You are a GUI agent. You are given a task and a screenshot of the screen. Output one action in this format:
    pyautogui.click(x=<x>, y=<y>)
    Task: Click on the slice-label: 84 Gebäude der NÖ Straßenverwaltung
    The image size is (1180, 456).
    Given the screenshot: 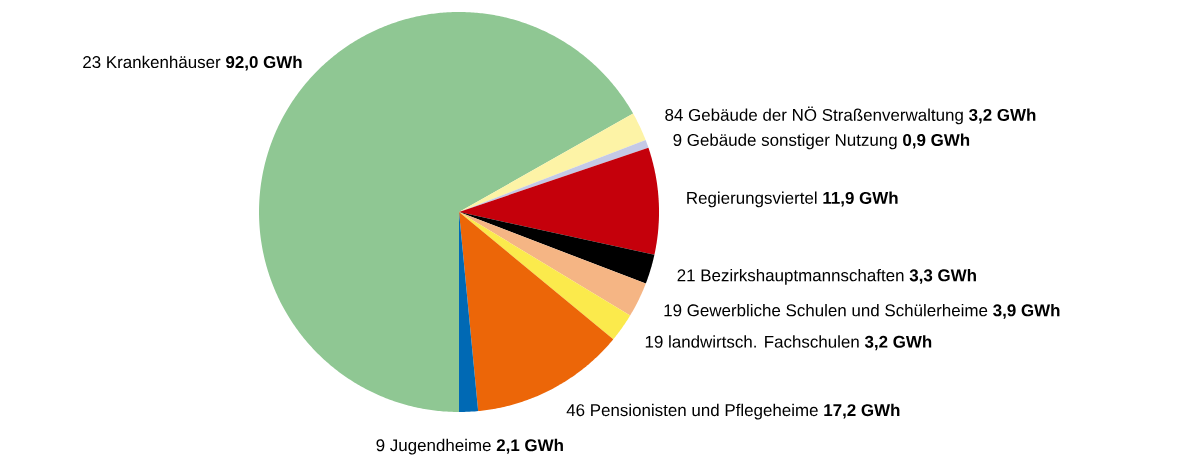 What is the action you would take?
    pyautogui.click(x=814, y=115)
    